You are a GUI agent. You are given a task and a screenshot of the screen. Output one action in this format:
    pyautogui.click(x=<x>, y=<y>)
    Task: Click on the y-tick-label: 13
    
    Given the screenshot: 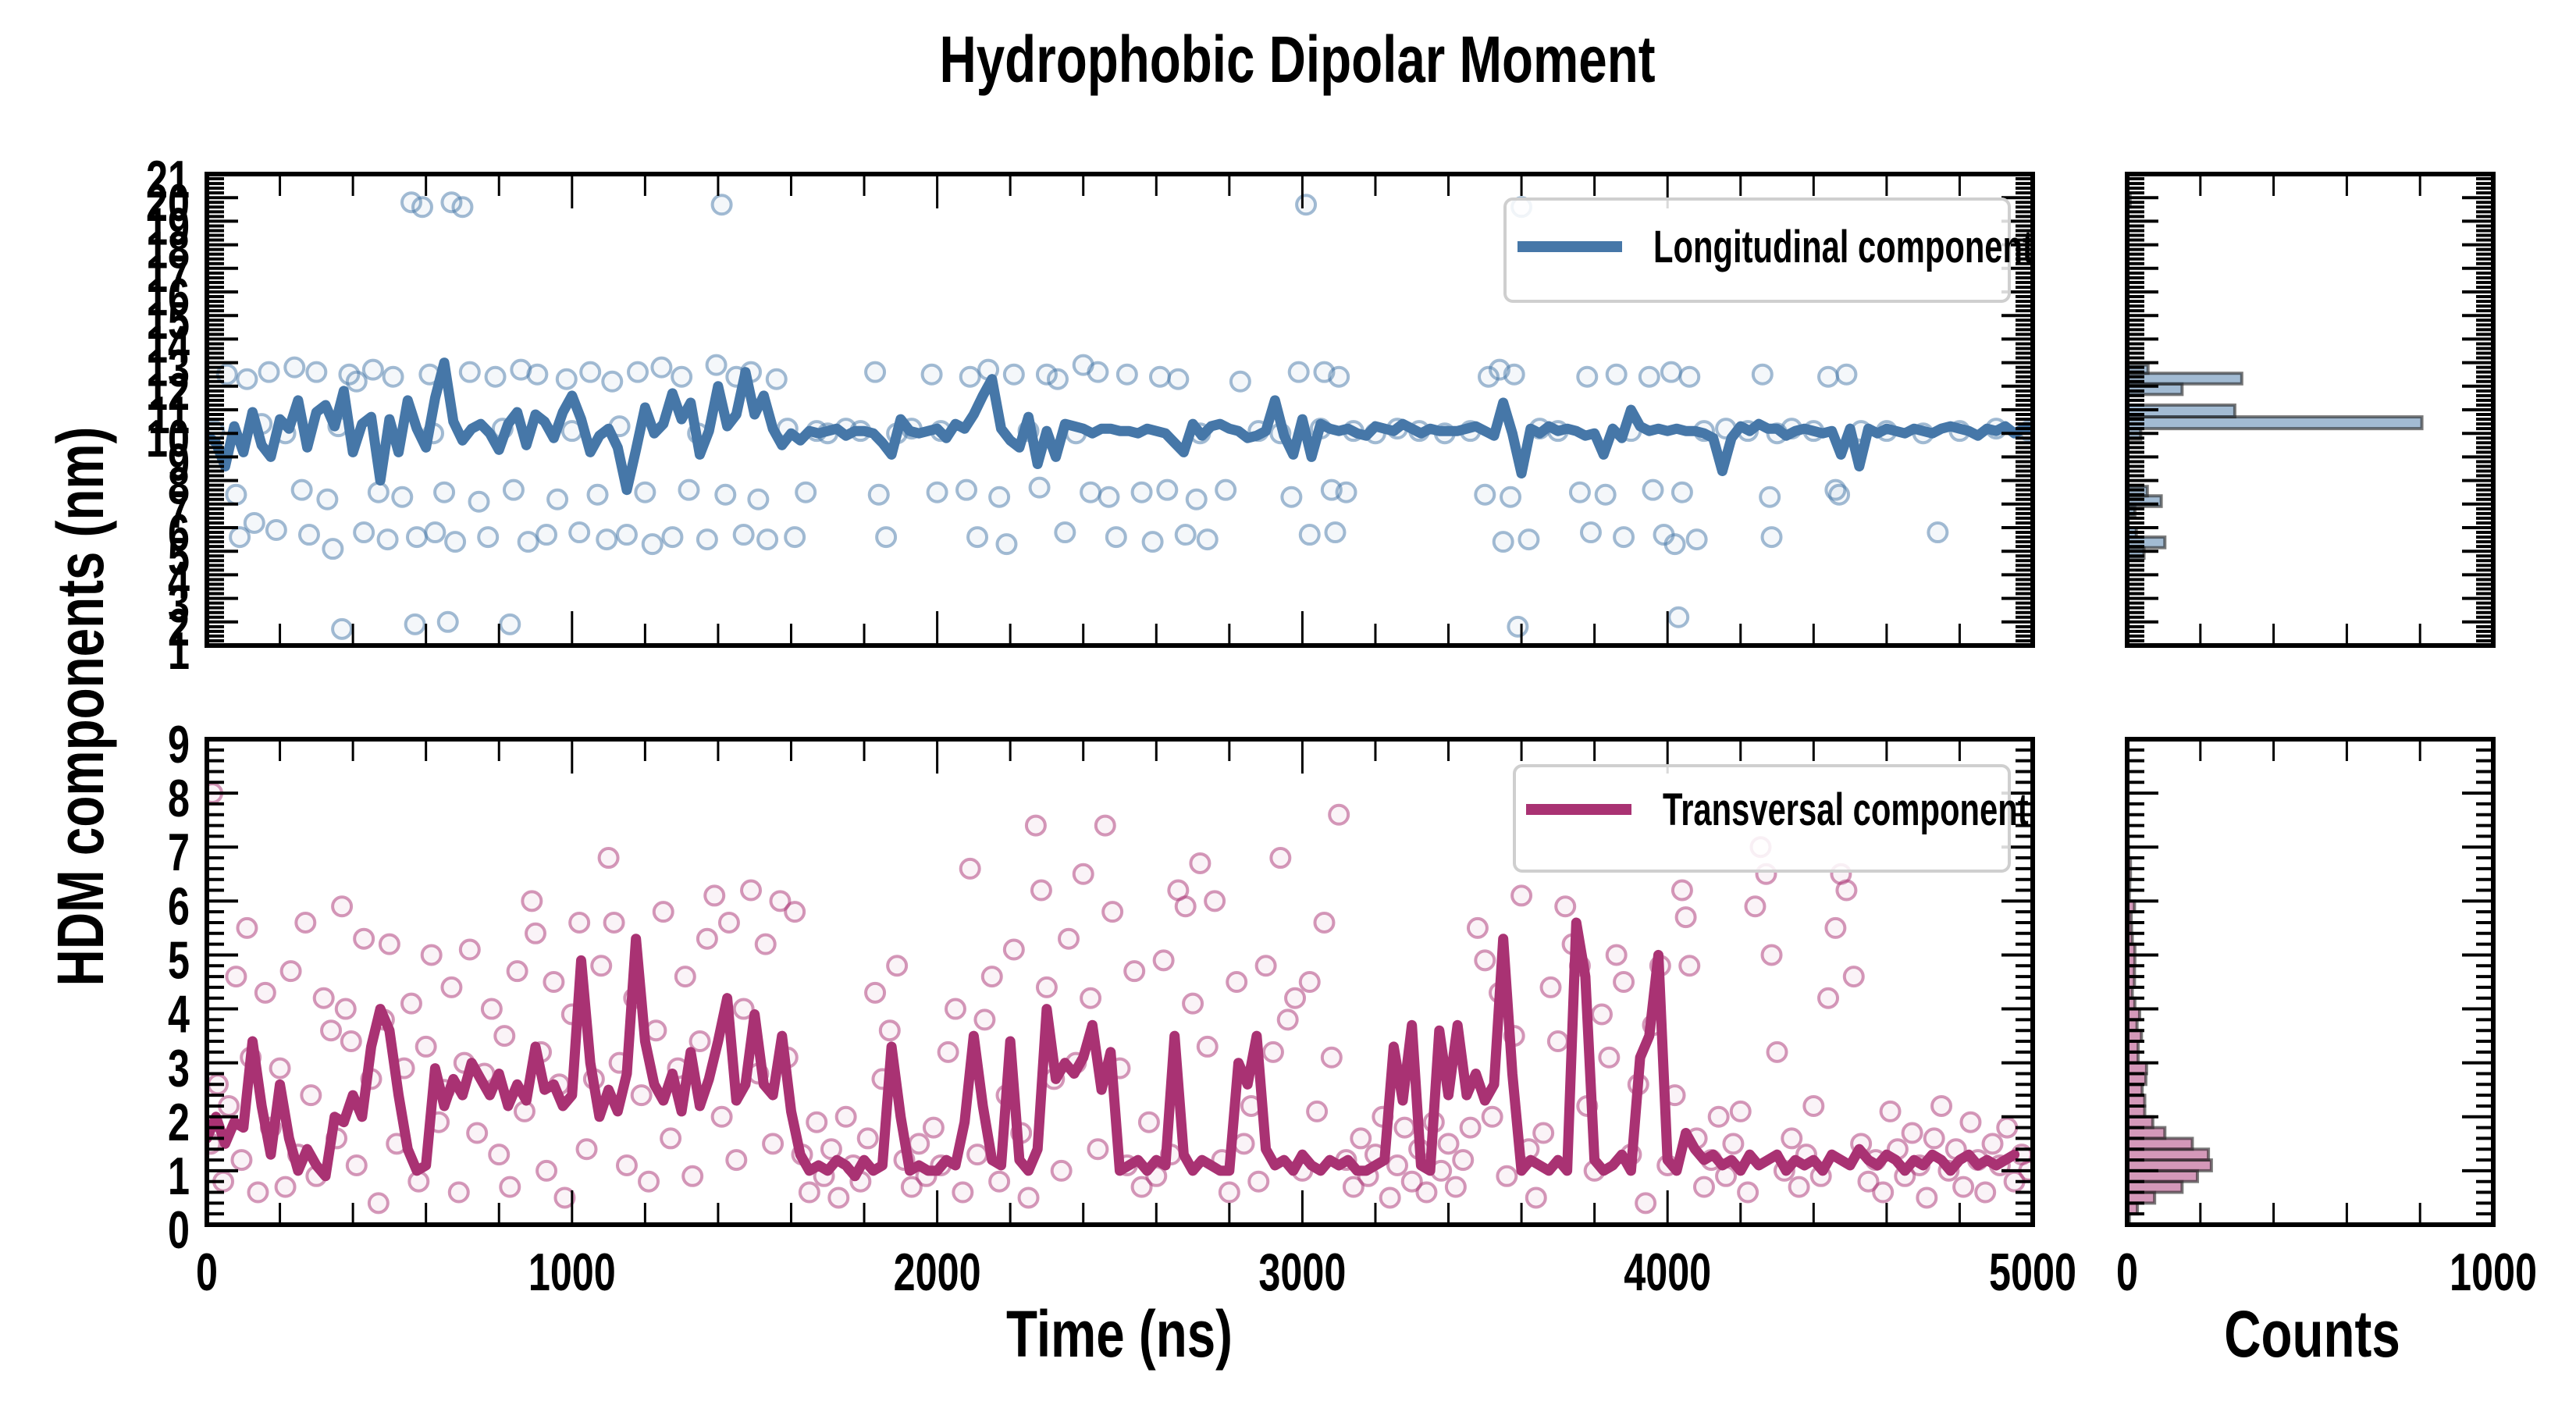 What is the action you would take?
    pyautogui.click(x=168, y=368)
    